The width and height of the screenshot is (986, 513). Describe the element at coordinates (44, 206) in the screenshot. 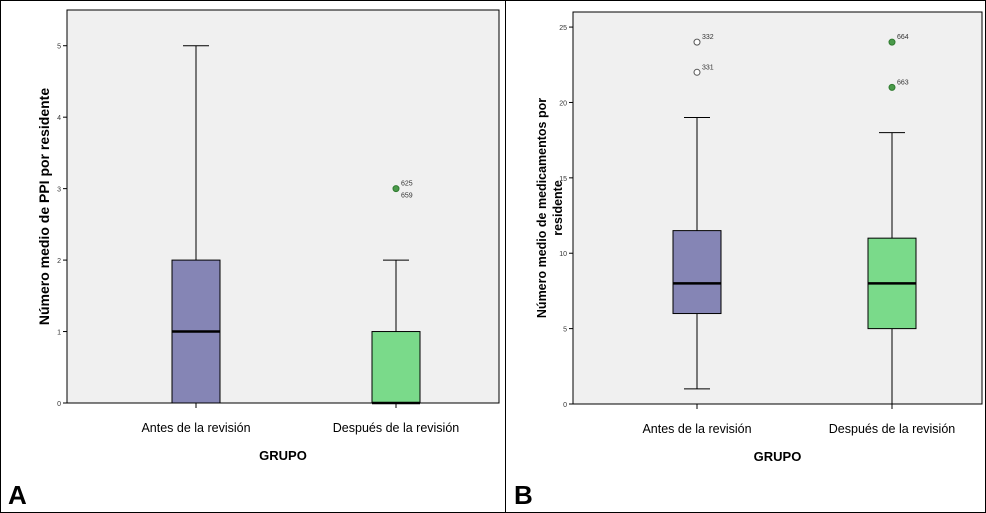

I see `y-axis-label: Número medio de PPI por residente` at that location.